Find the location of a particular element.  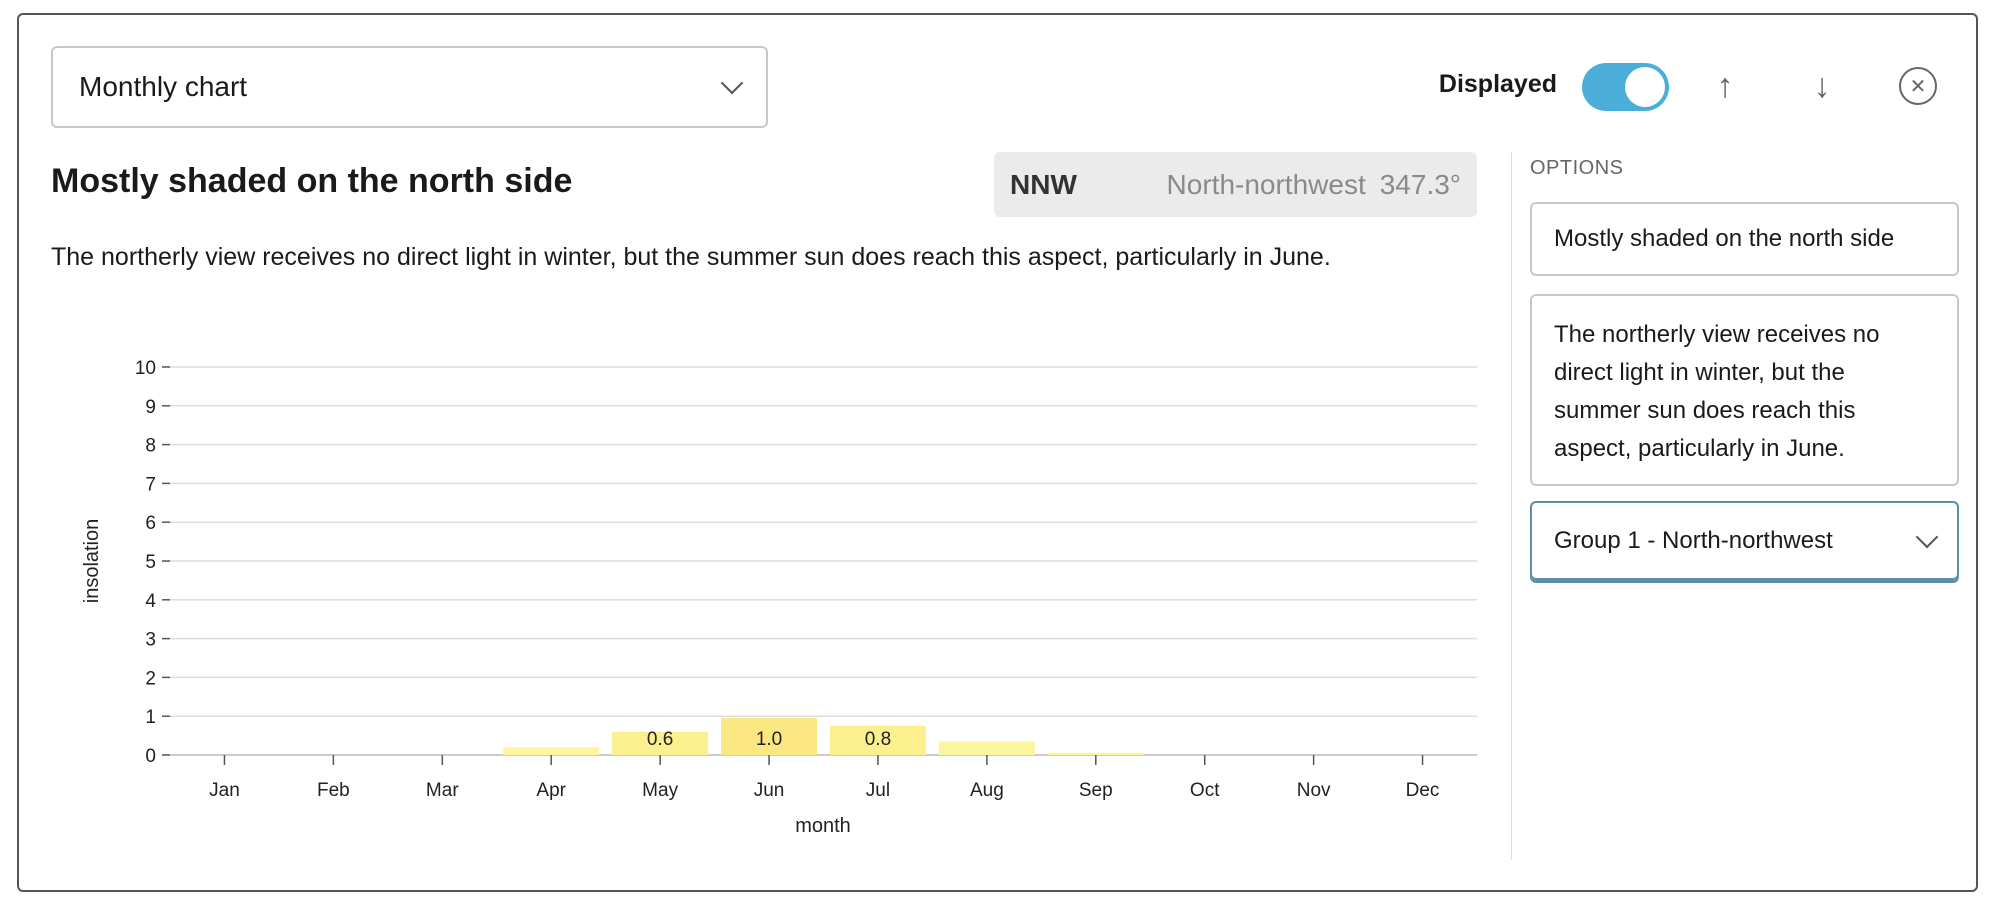

data-label: 1.0 is located at coordinates (769, 739).